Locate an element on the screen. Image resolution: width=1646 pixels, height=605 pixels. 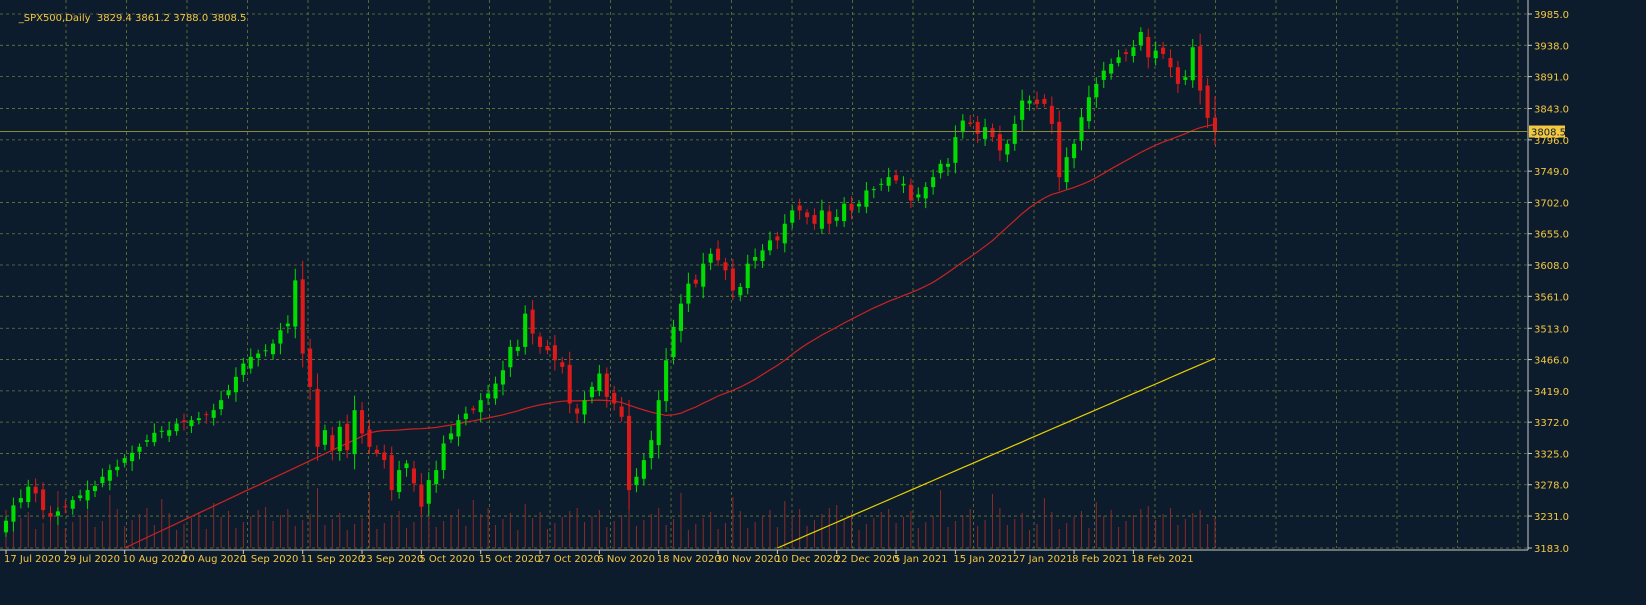
volume-bars is located at coordinates (610, 518).